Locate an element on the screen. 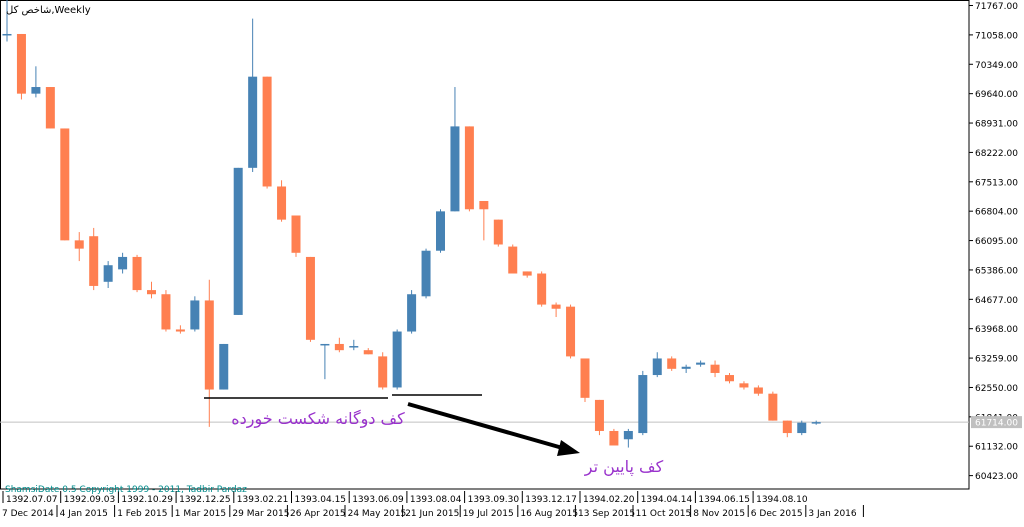 The image size is (1024, 527). y-tick-label: 63259.00 is located at coordinates (996, 360).